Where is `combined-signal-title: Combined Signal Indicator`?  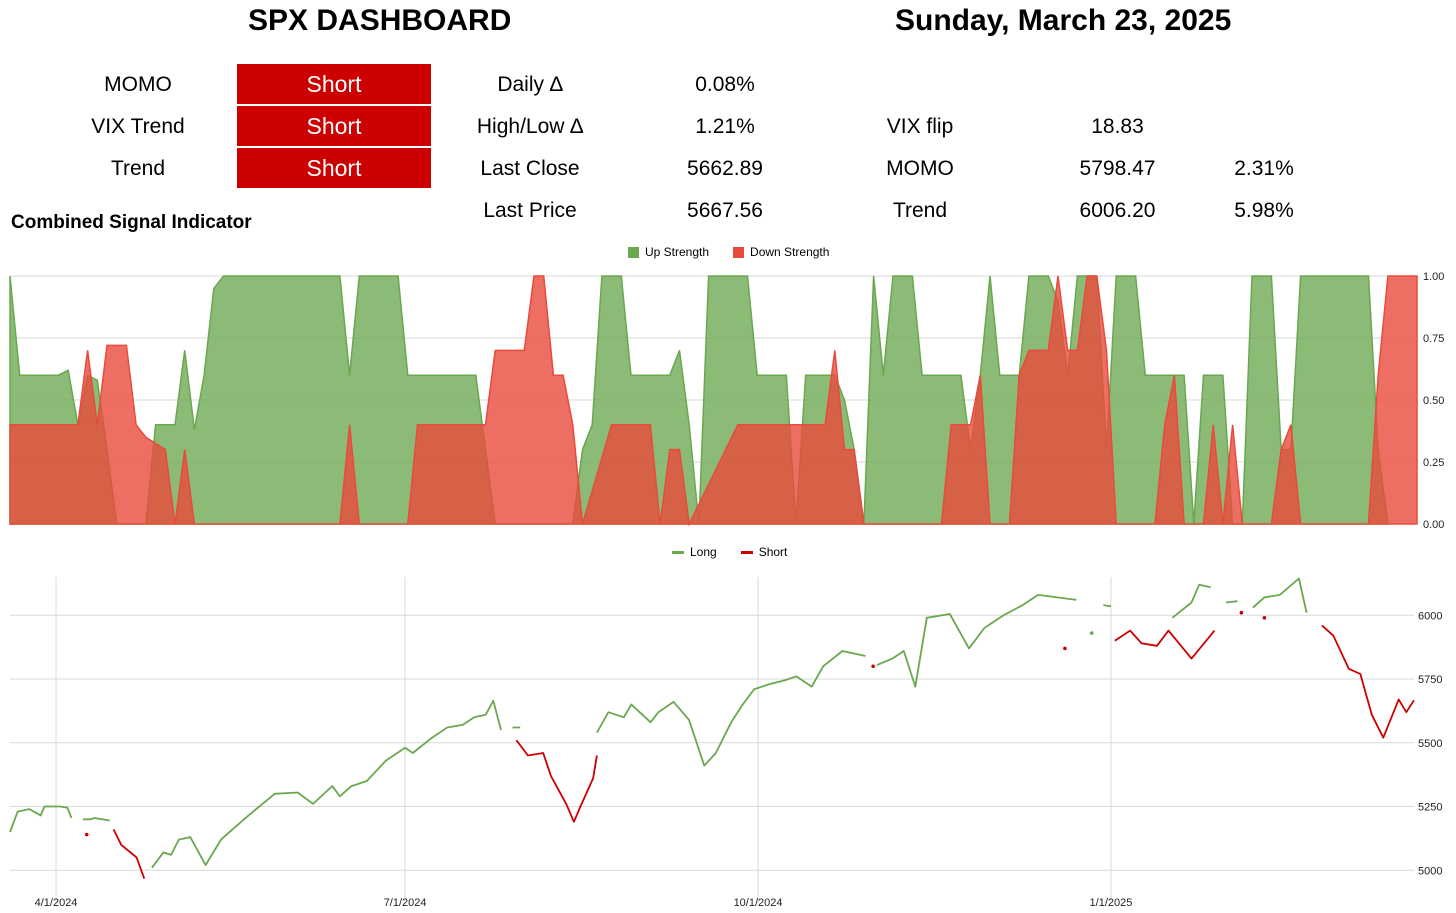 combined-signal-title: Combined Signal Indicator is located at coordinates (131, 222).